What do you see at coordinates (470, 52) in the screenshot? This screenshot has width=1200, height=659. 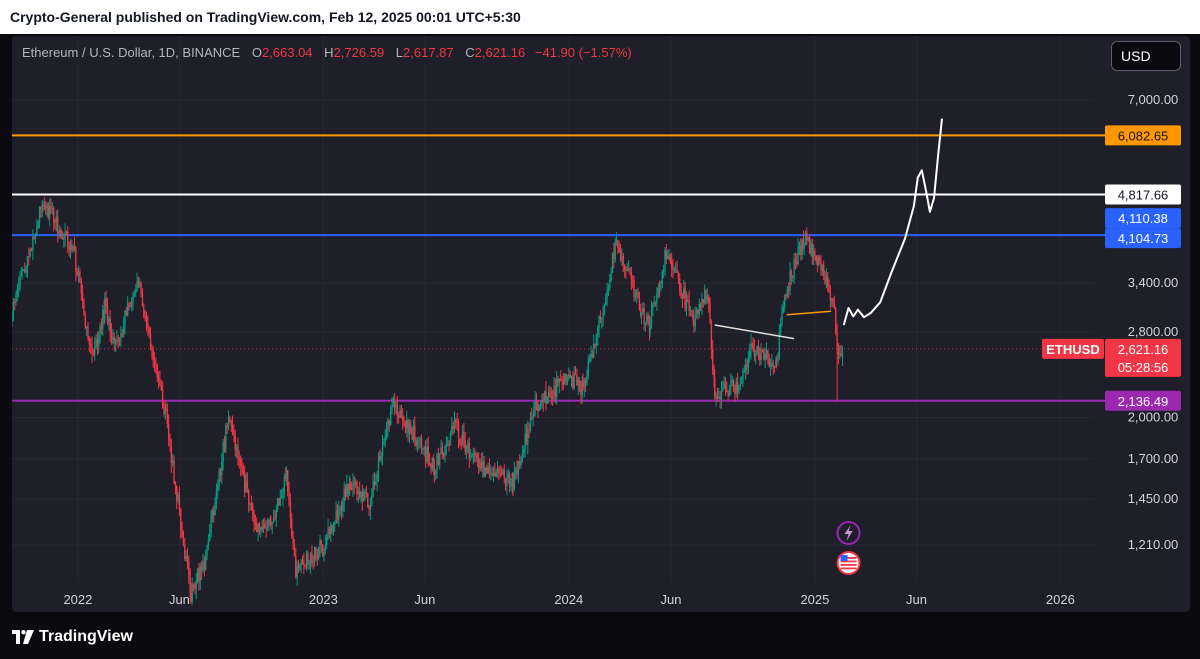 I see `close-key: C` at bounding box center [470, 52].